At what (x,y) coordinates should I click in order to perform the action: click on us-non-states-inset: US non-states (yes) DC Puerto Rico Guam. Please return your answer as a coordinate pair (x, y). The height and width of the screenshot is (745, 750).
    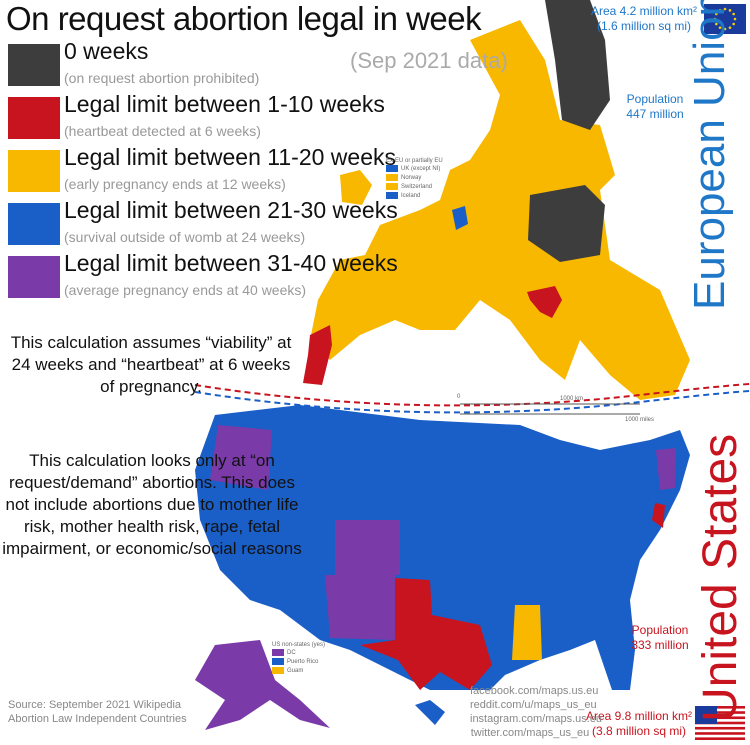
    Looking at the image, I should click on (298, 658).